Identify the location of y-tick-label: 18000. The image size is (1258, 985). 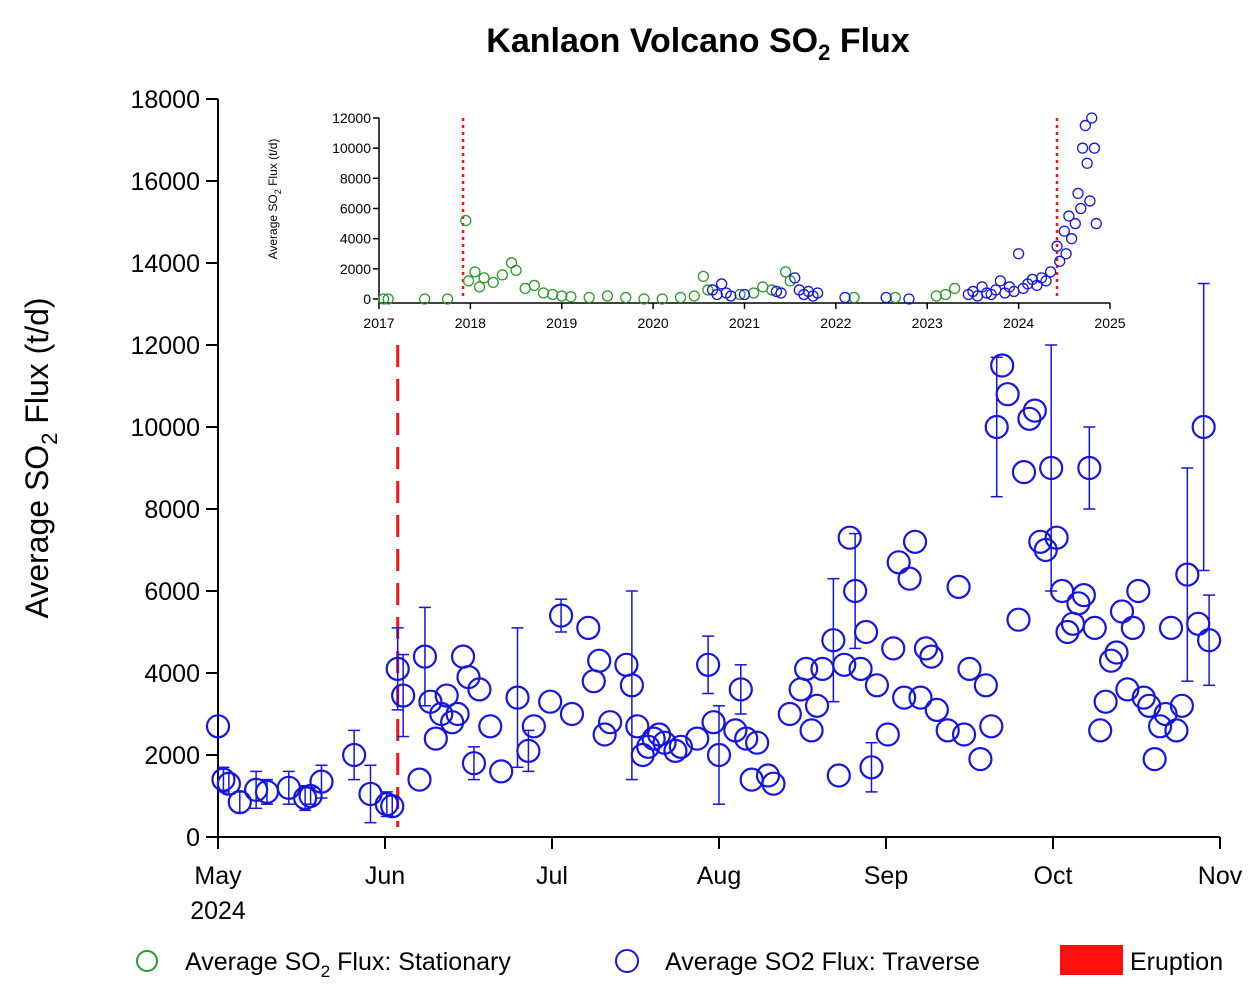
(165, 100).